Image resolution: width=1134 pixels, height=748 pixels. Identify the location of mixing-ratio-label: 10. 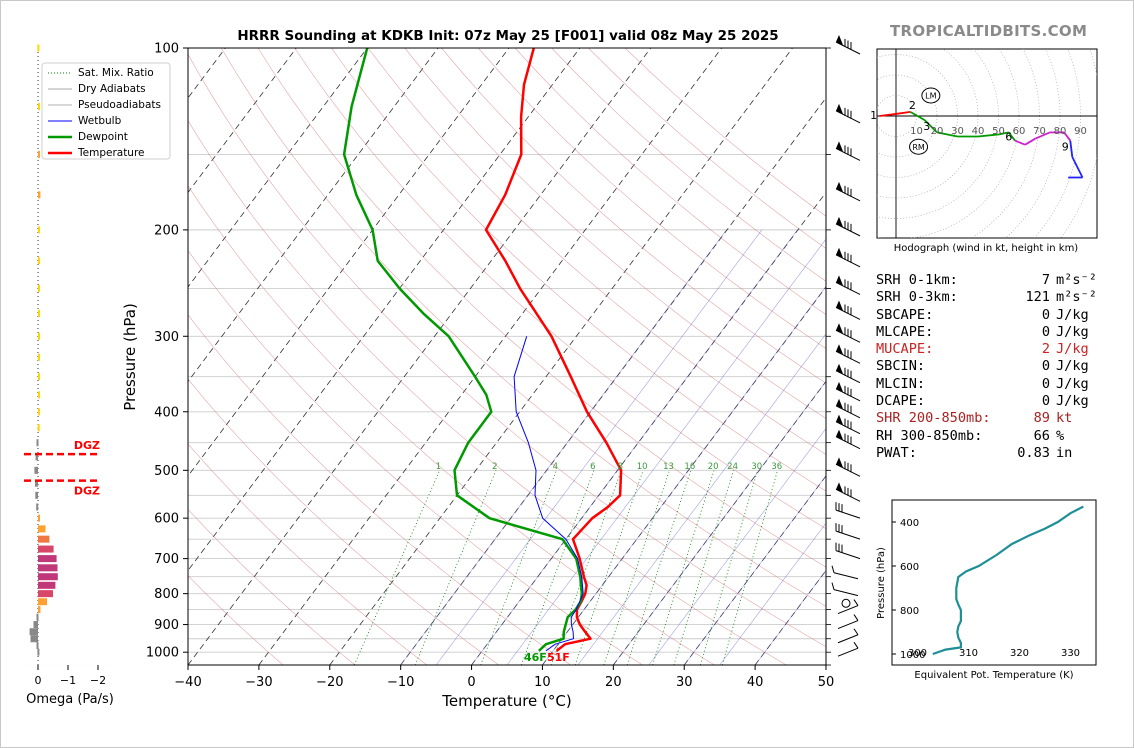
(642, 467).